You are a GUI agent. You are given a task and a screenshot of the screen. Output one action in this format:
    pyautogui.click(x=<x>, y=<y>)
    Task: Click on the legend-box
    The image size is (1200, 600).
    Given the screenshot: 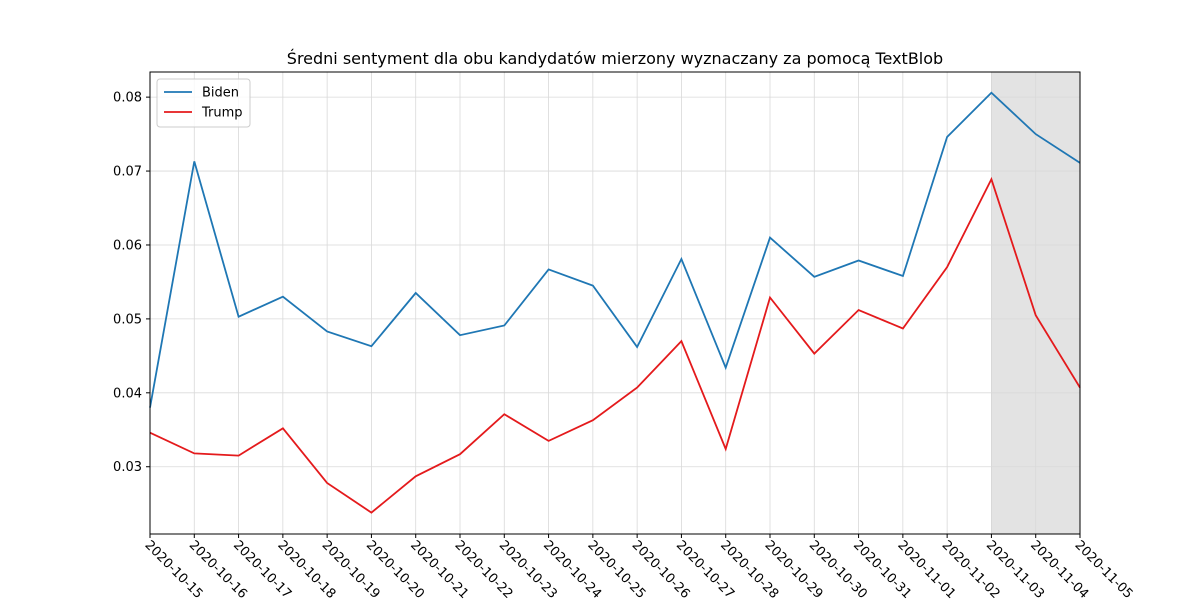 What is the action you would take?
    pyautogui.click(x=203, y=103)
    